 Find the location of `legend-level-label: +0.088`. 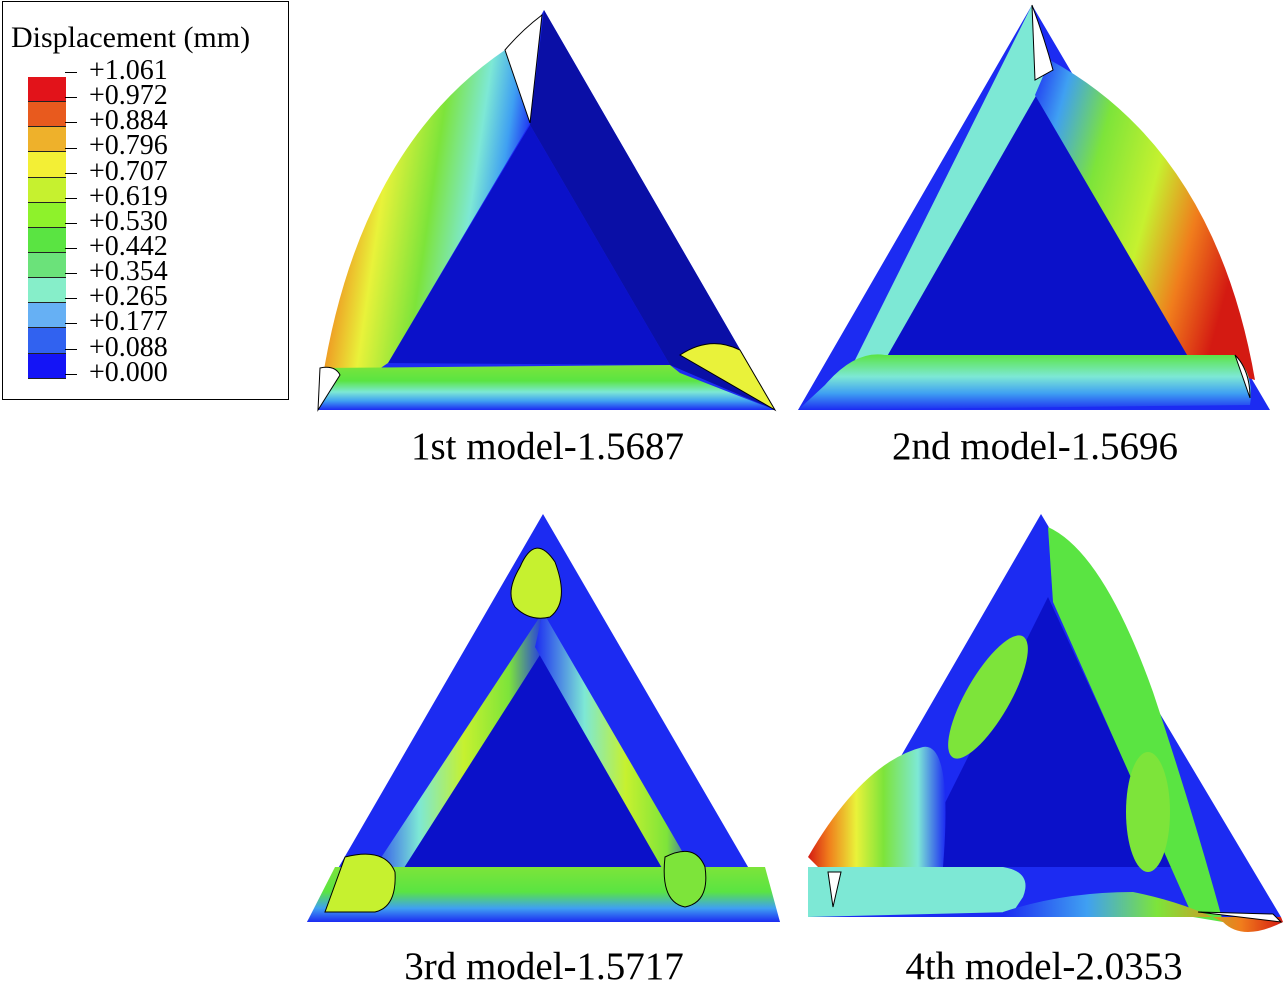

legend-level-label: +0.088 is located at coordinates (116, 347).